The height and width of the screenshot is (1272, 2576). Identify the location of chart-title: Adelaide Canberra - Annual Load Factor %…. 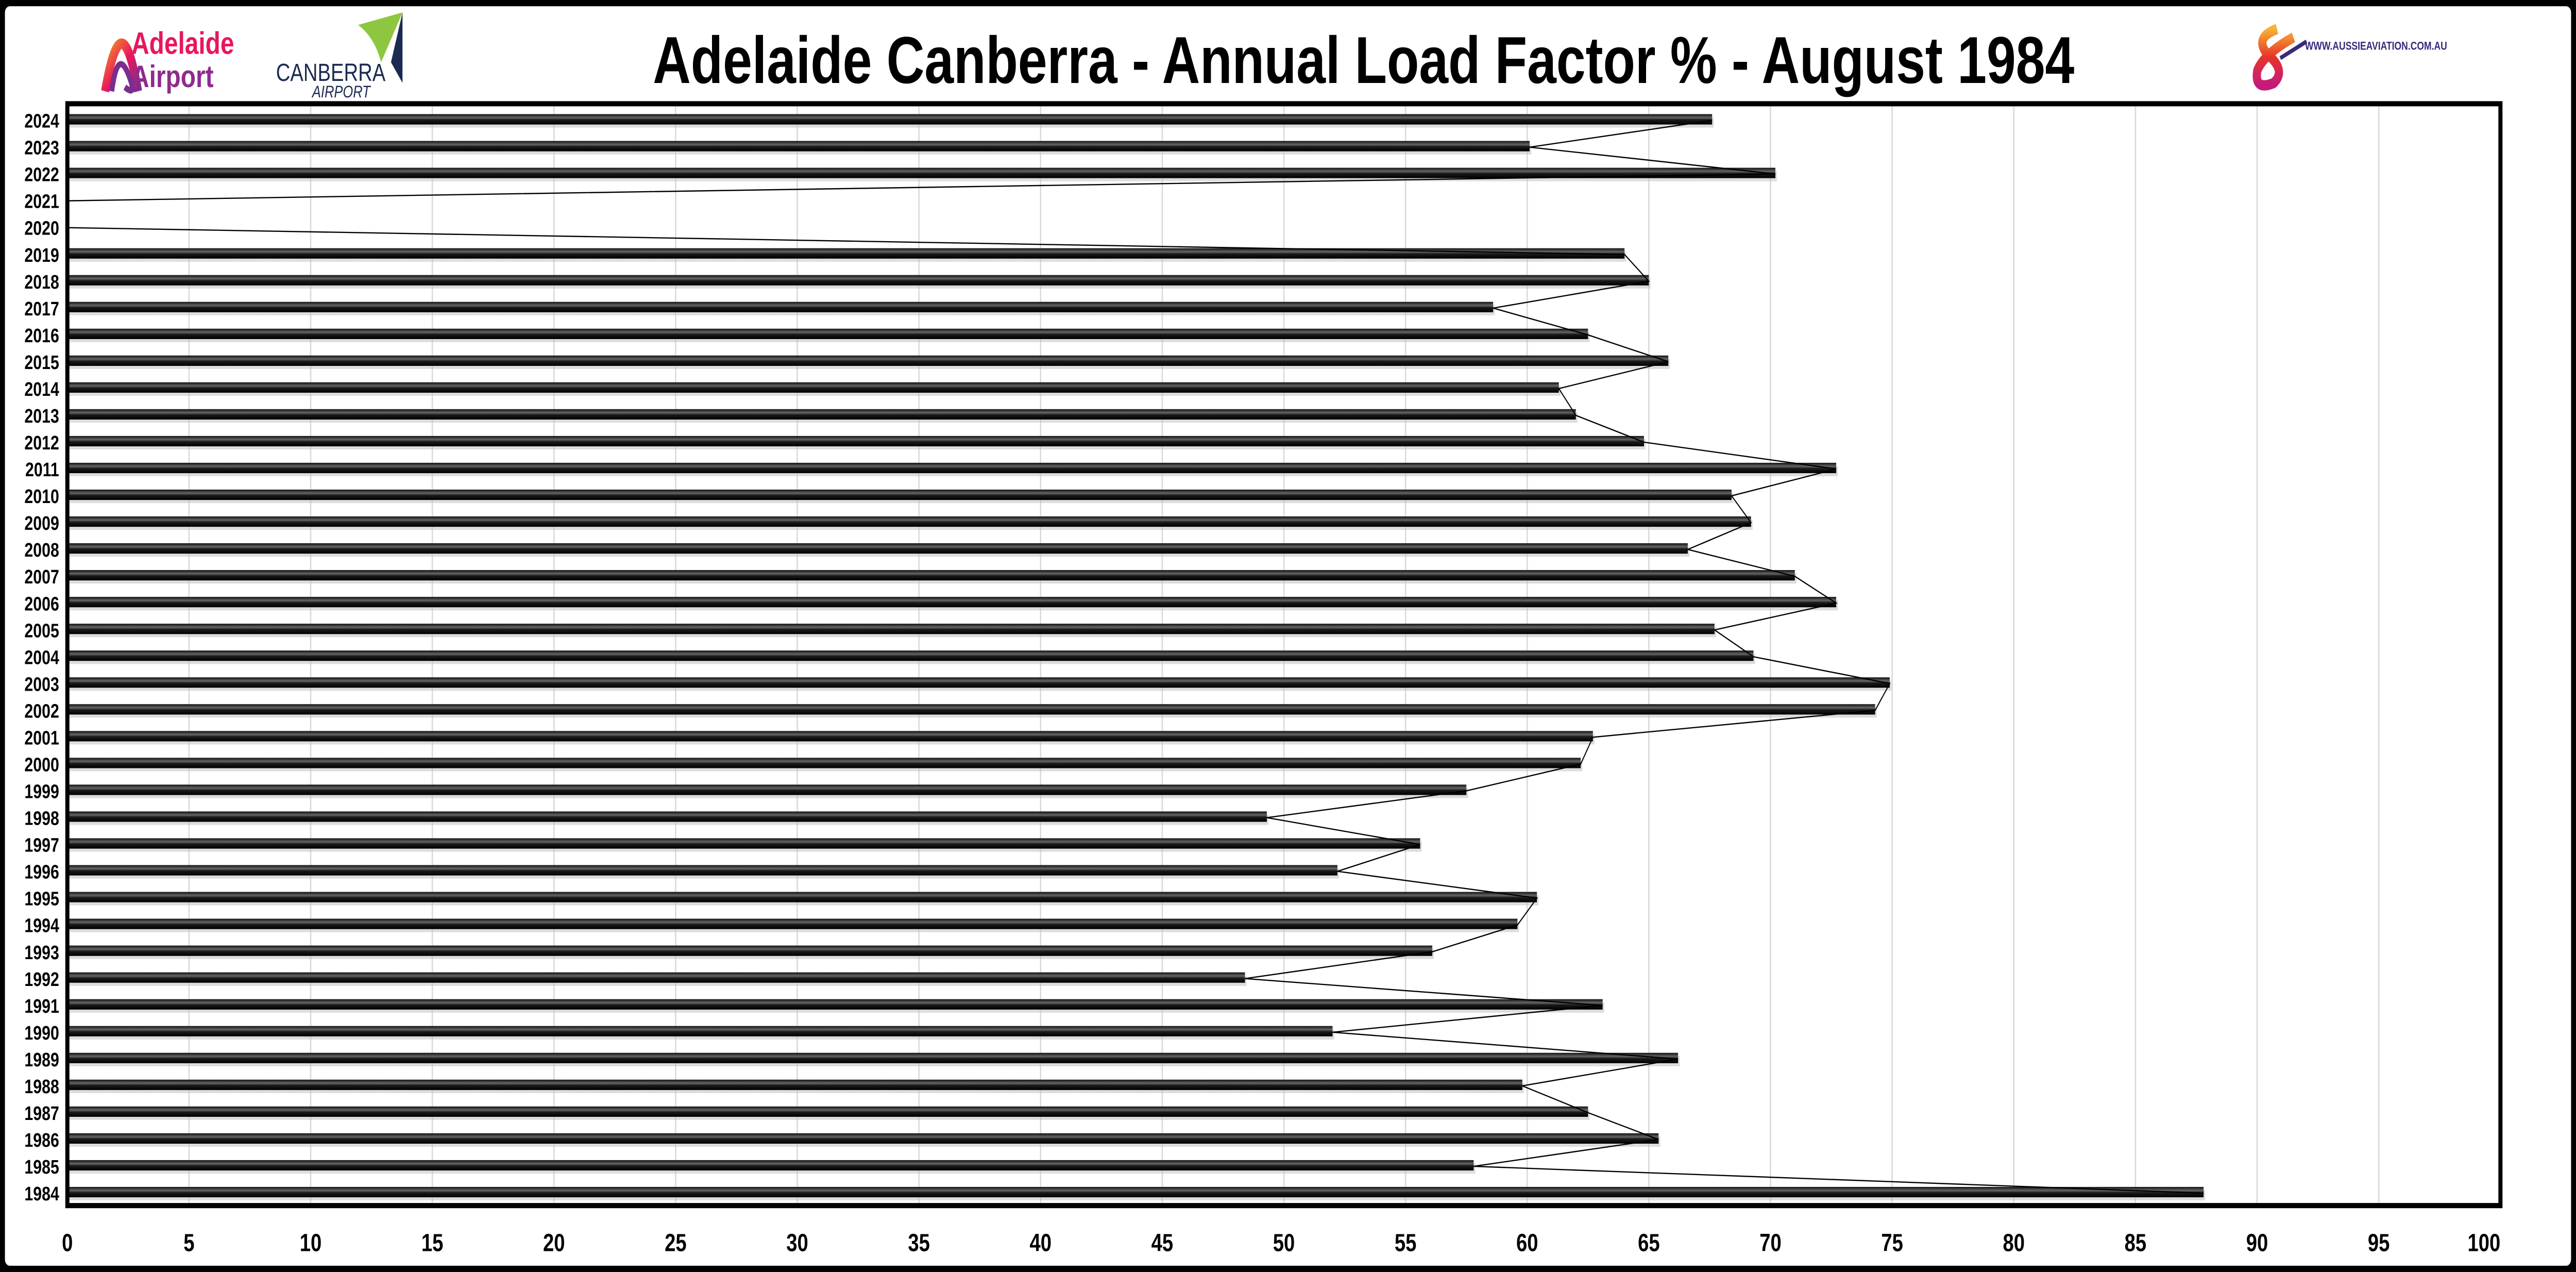
(1363, 60).